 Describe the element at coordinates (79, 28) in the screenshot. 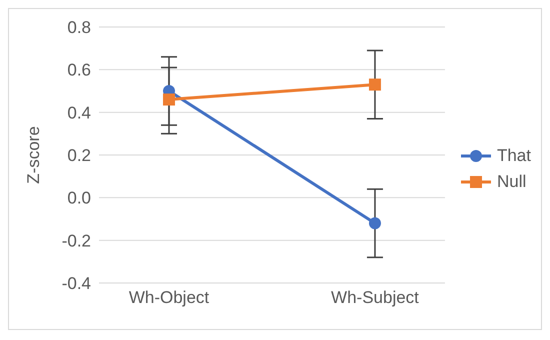

I see `y-tick-label: 0.8` at that location.